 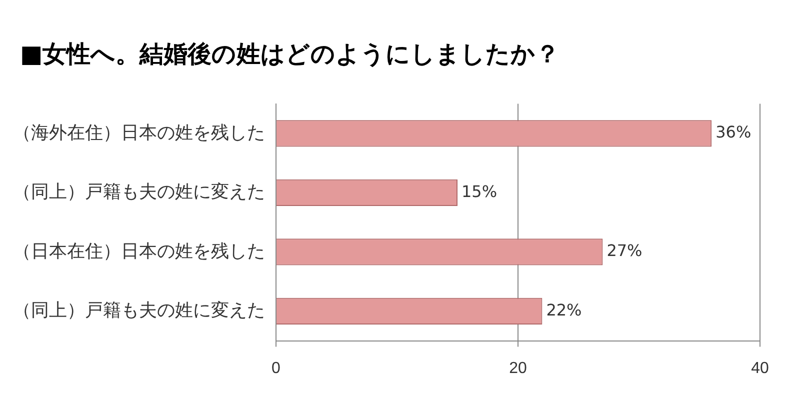 What do you see at coordinates (624, 250) in the screenshot?
I see `data-label: 27%` at bounding box center [624, 250].